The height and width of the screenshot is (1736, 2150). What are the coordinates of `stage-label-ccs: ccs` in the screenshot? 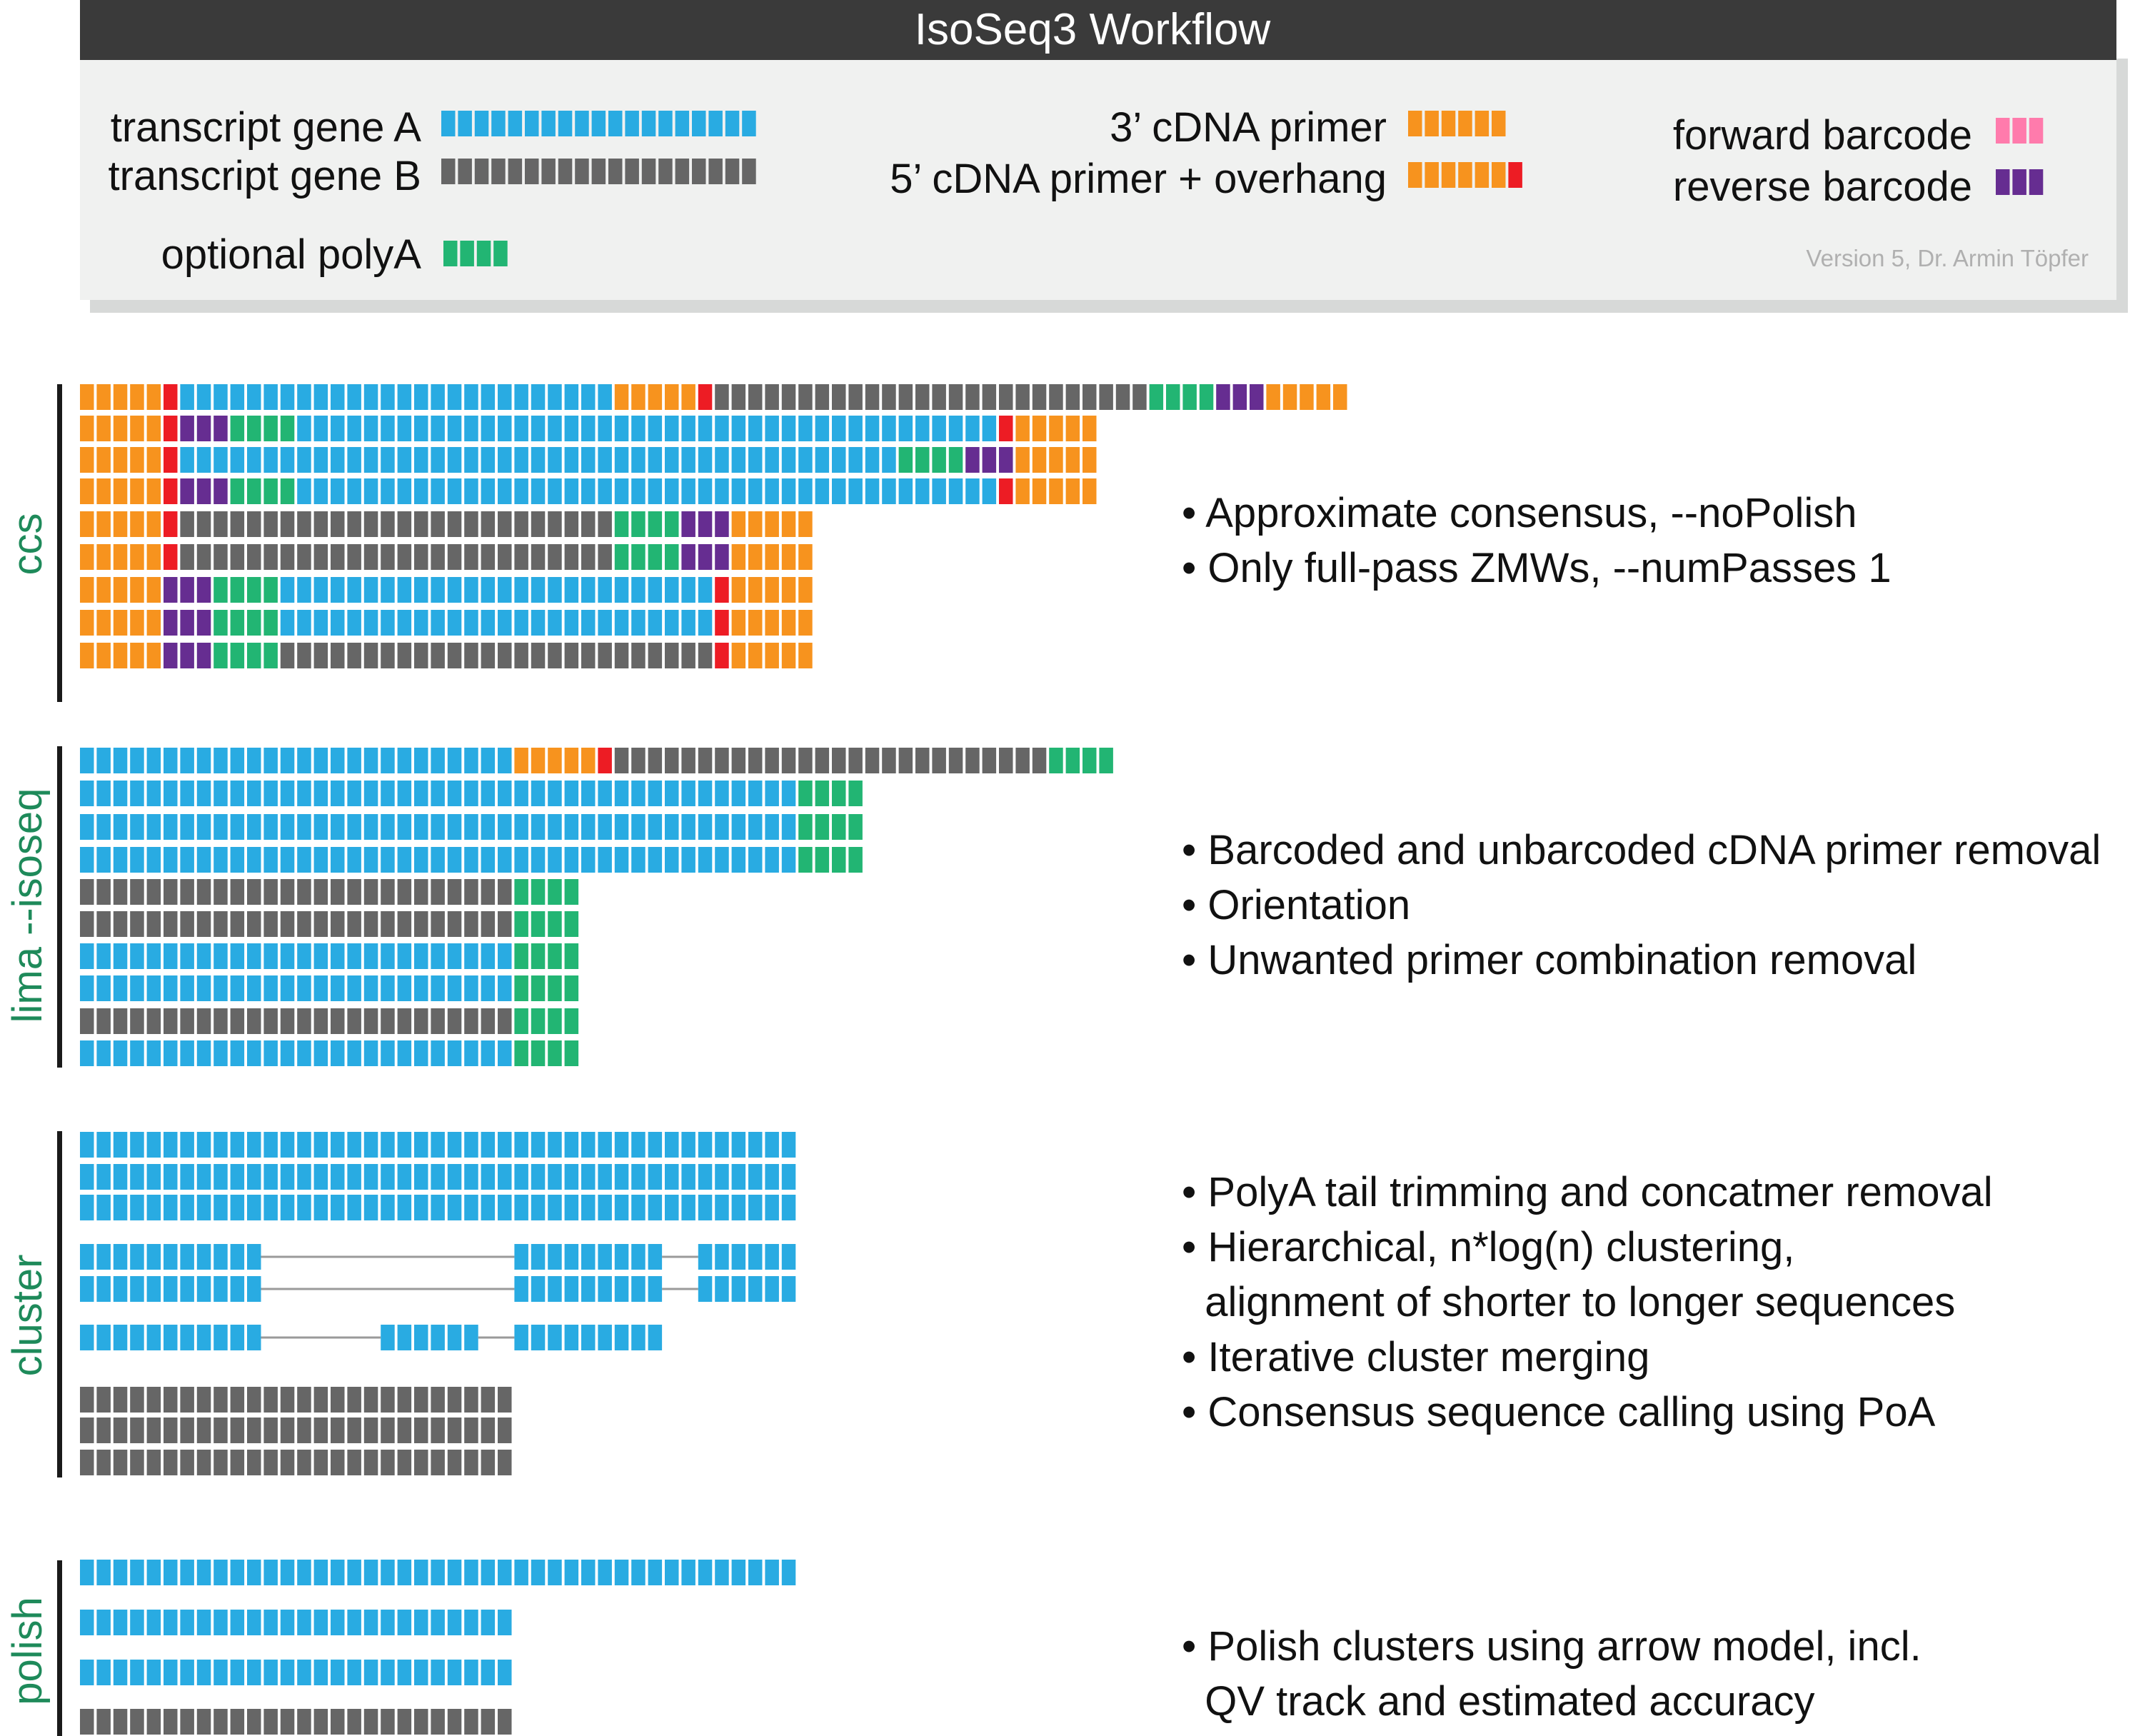 It's located at (27, 544).